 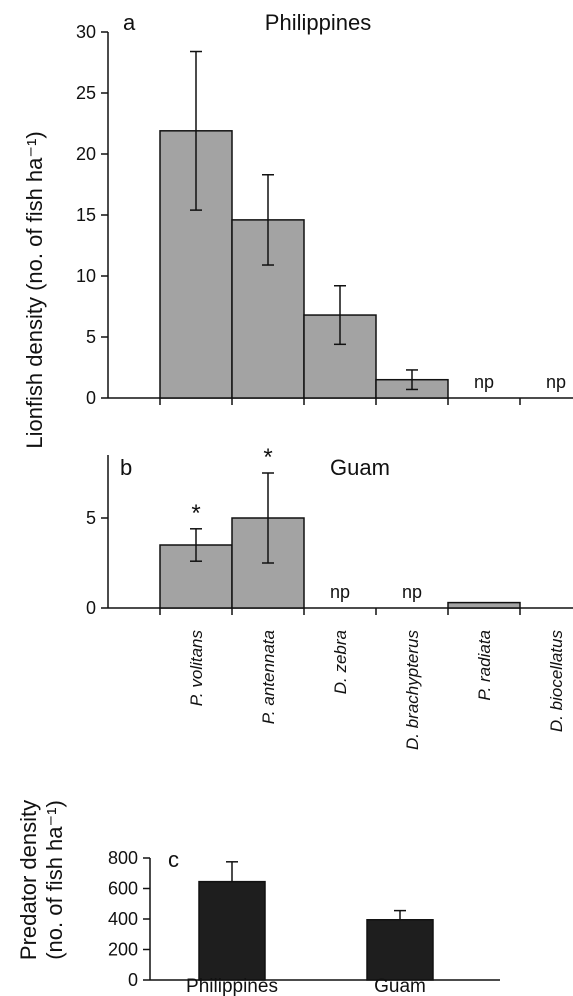 I want to click on c-ytick-label: 0, so click(x=133, y=980).